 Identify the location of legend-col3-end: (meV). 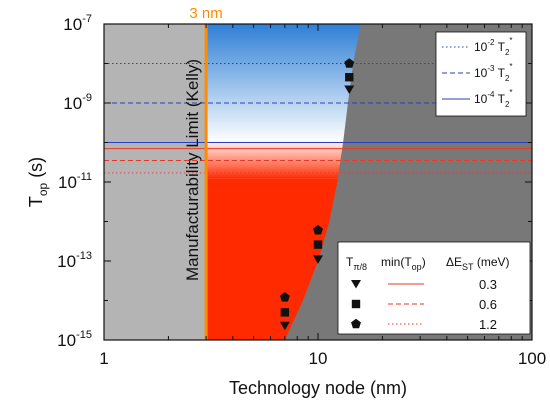
(492, 262).